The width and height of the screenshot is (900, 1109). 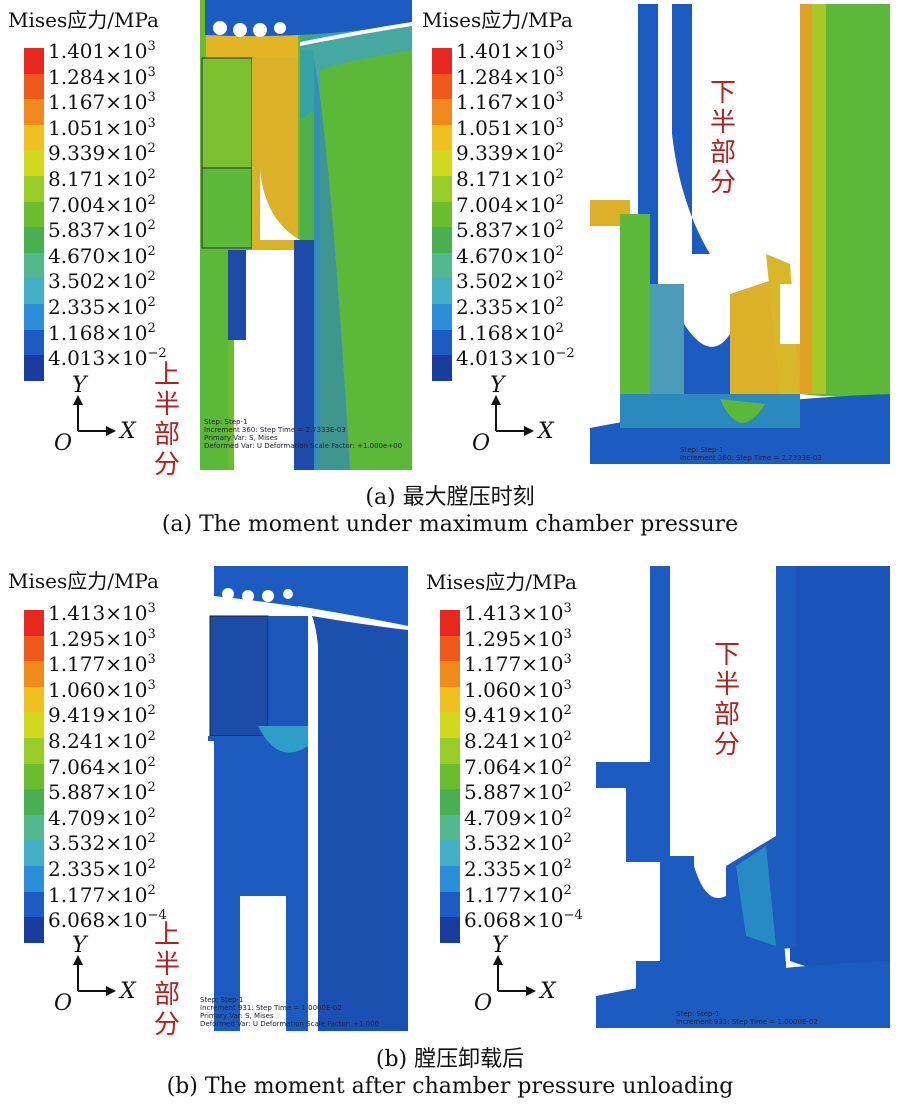 I want to click on caption-b-cn: (b) 膛压卸载后, so click(x=450, y=1059).